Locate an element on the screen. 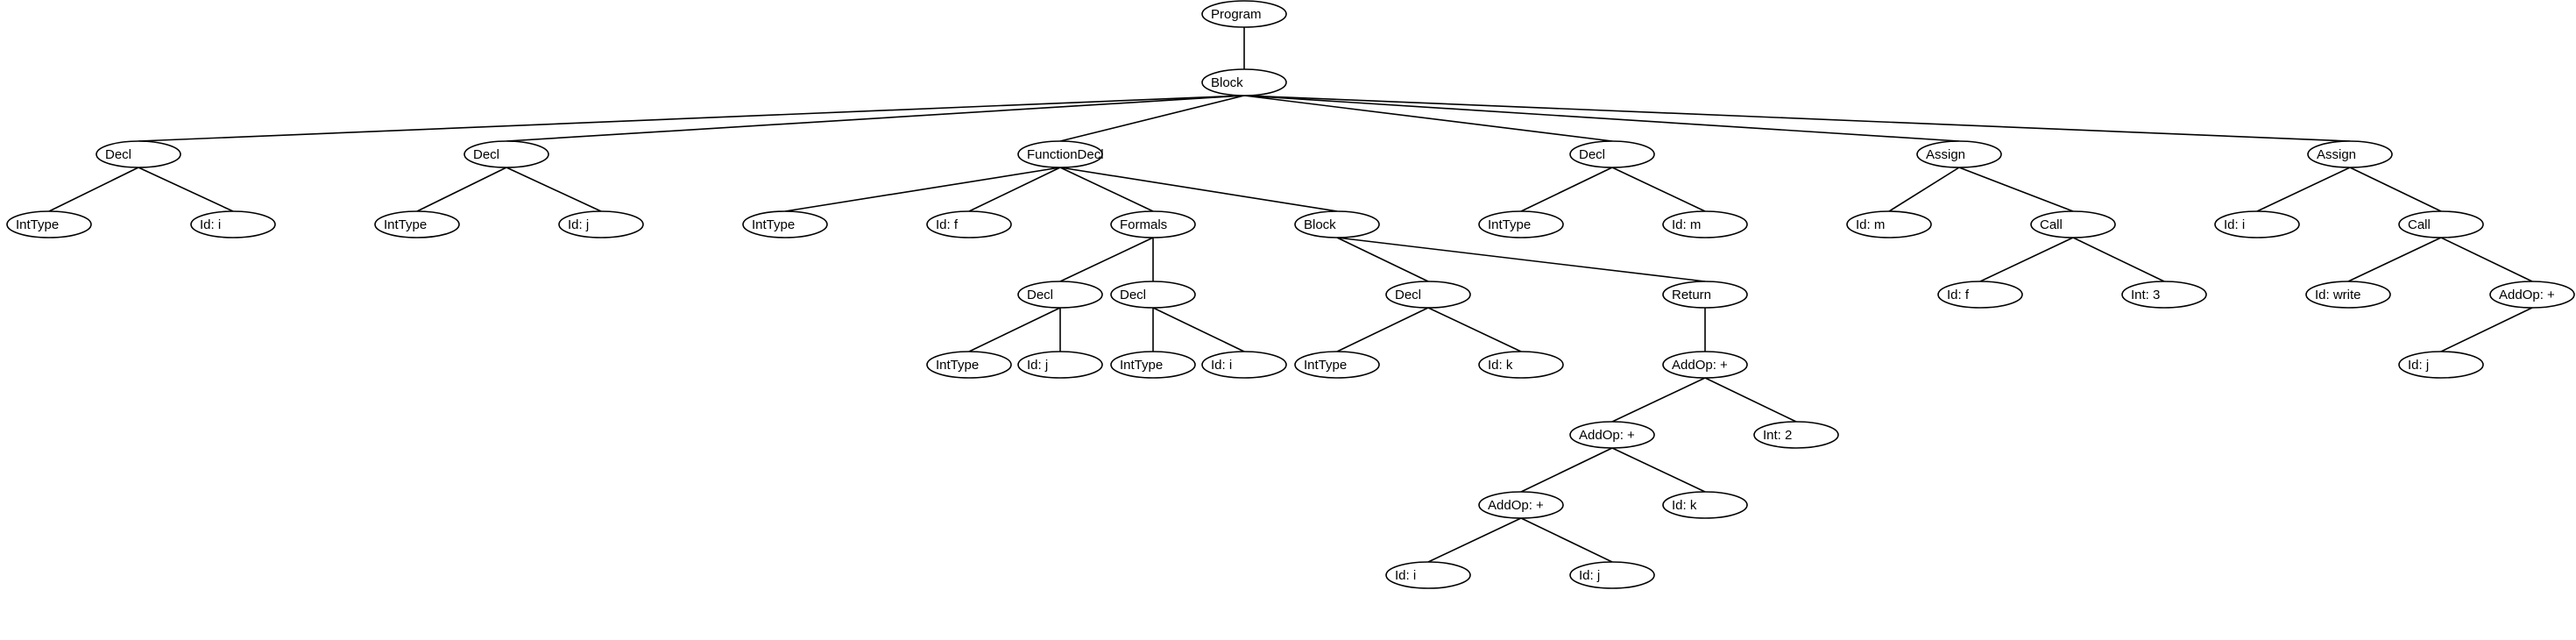 The image size is (2576, 640). tree-node-label: Assign is located at coordinates (2336, 154).